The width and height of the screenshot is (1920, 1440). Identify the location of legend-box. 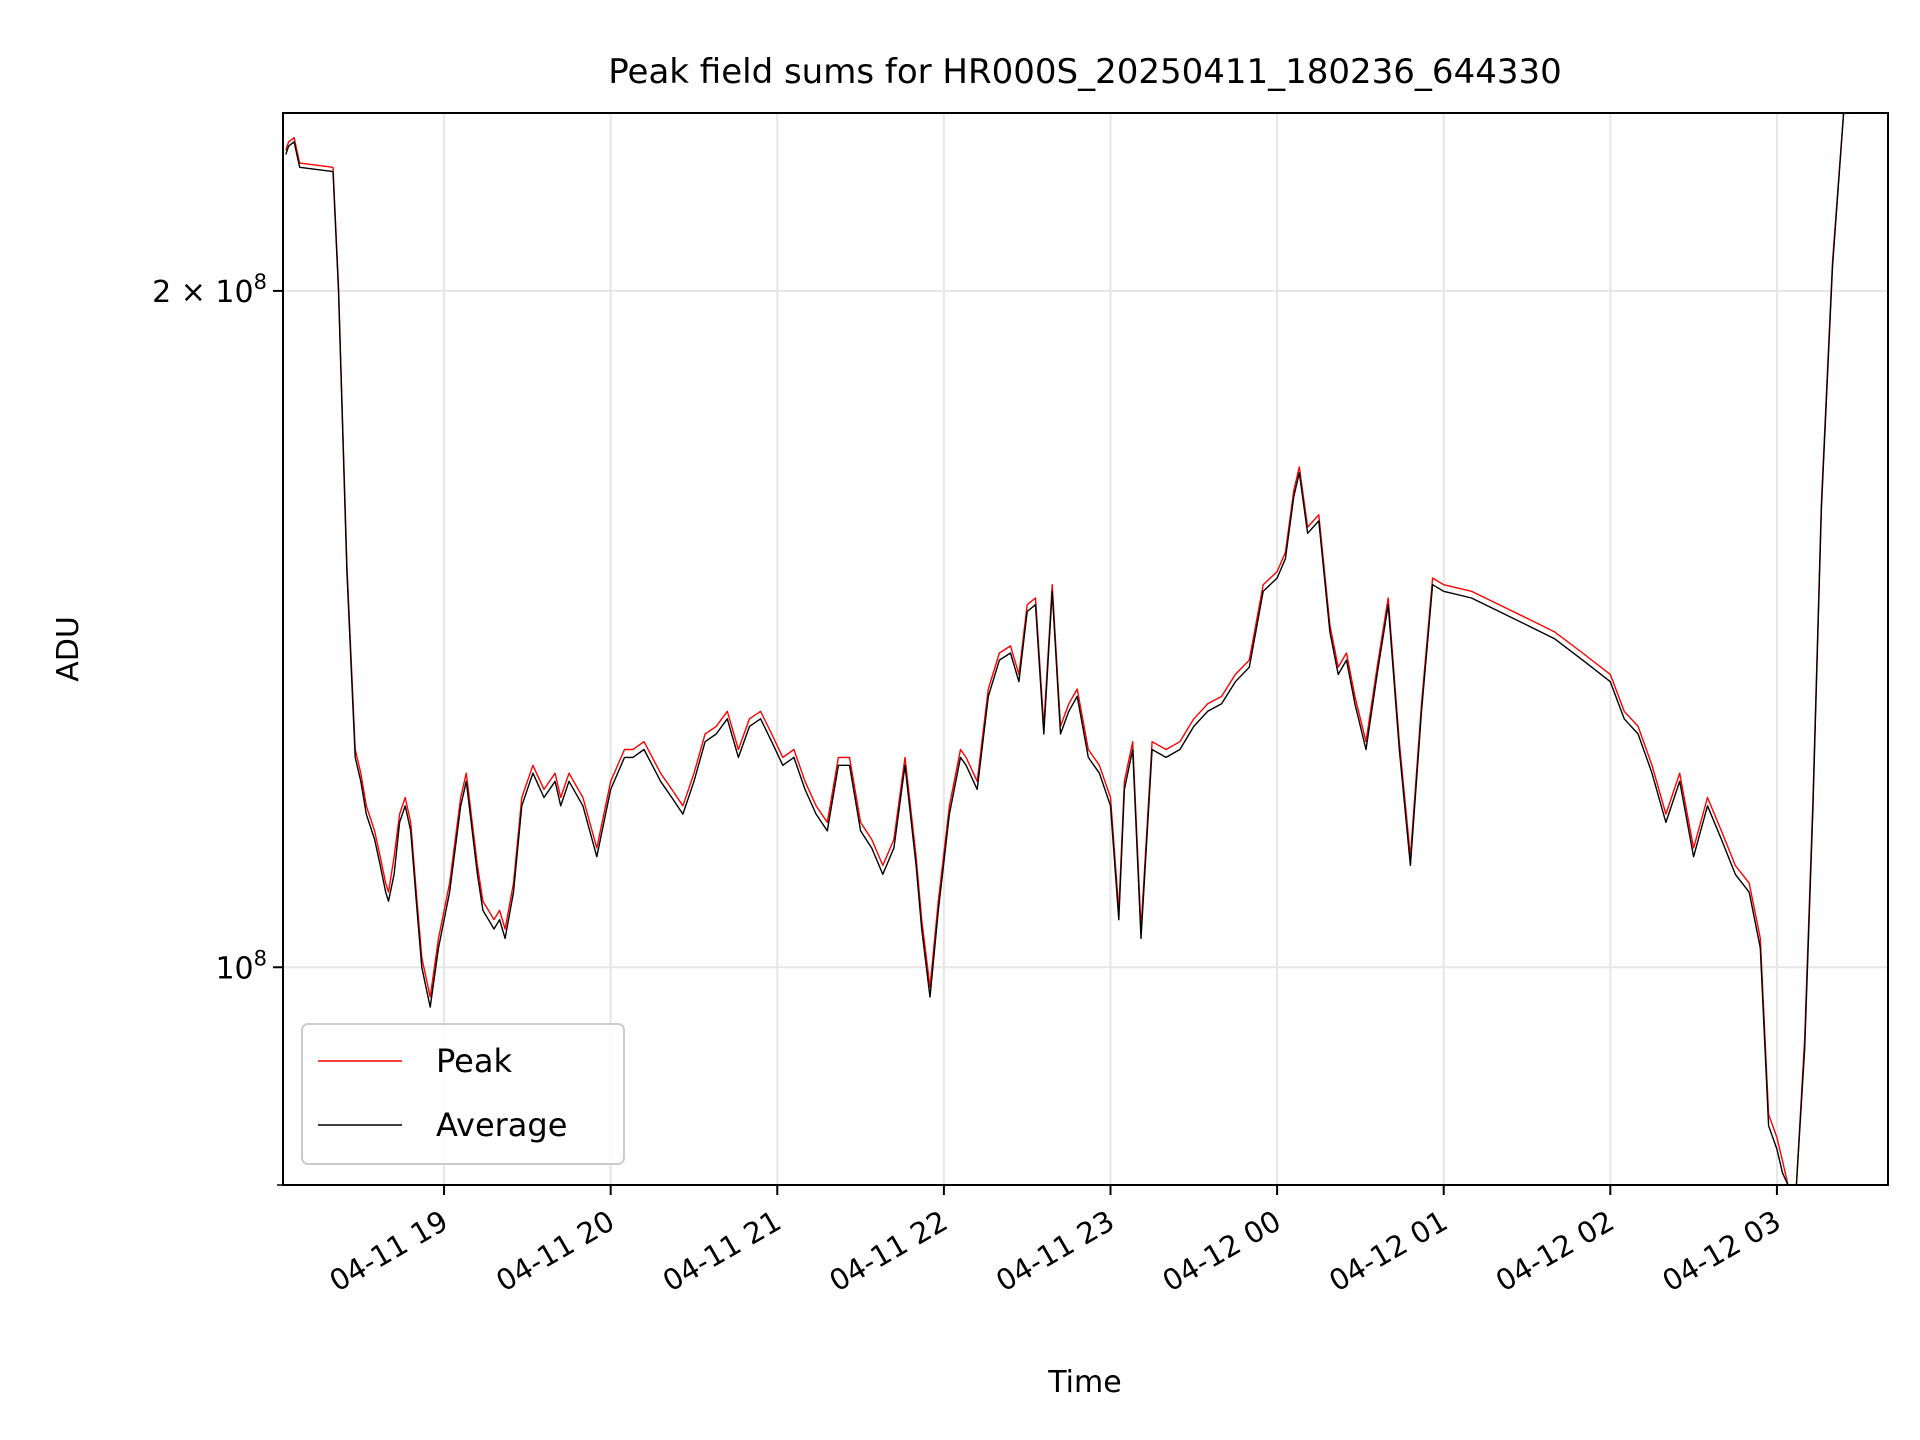
(463, 1094).